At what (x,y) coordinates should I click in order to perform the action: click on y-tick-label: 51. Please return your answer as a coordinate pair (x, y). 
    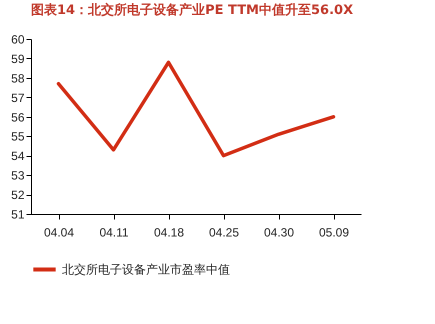
    Looking at the image, I should click on (18, 215).